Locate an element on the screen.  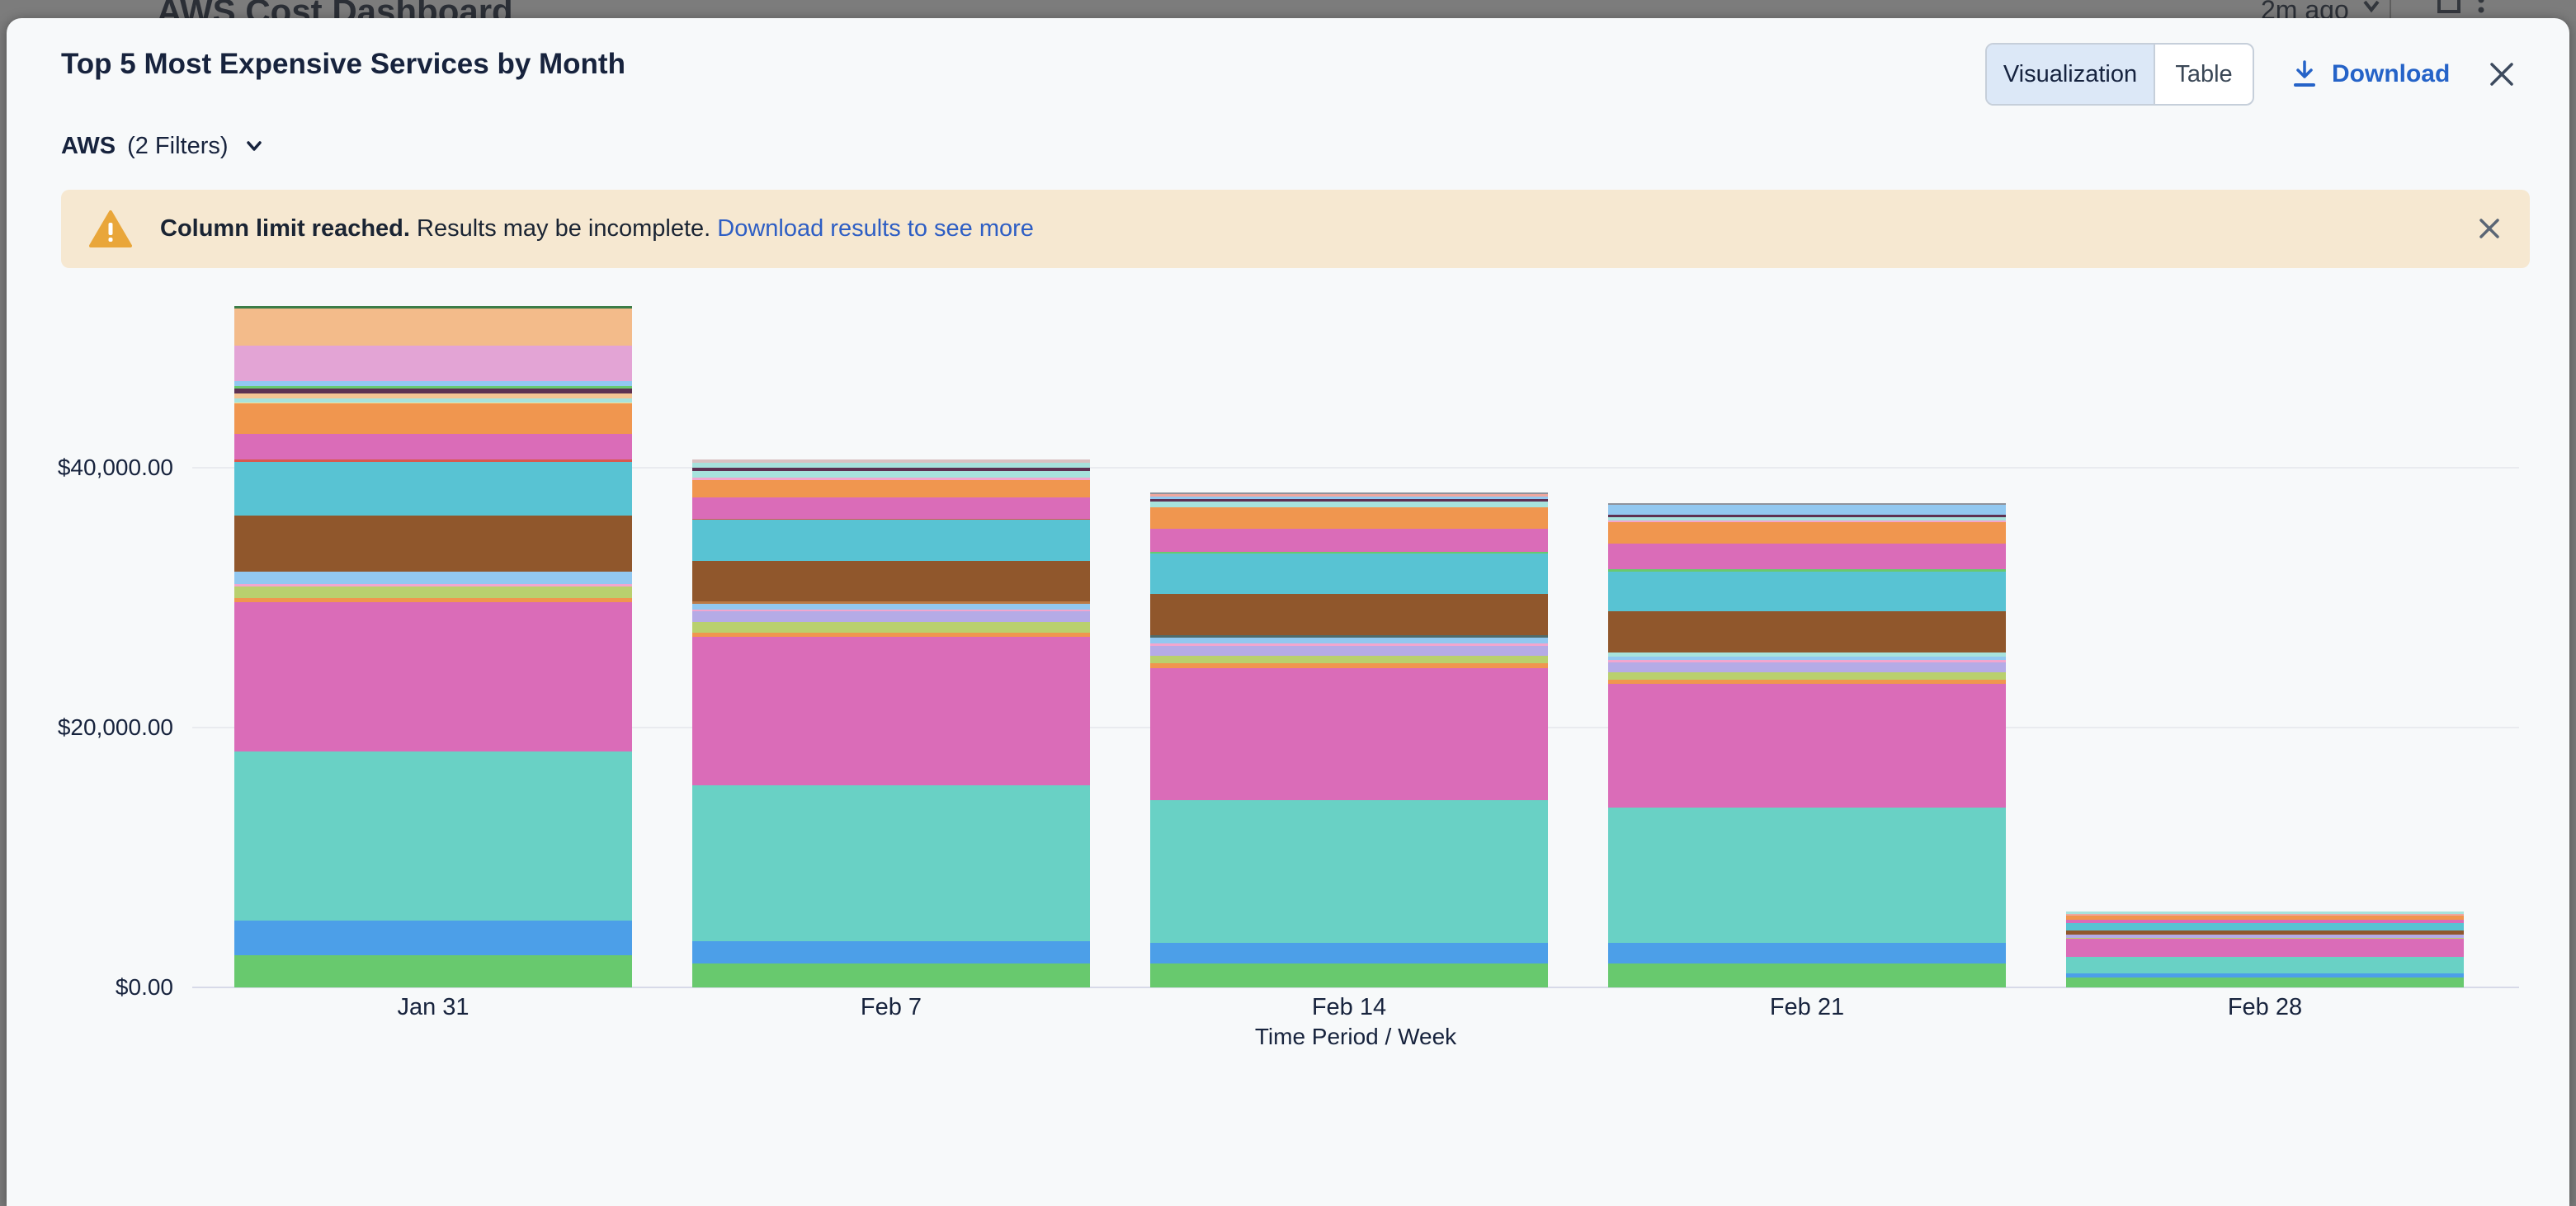
tab-table: Table is located at coordinates (2204, 73).